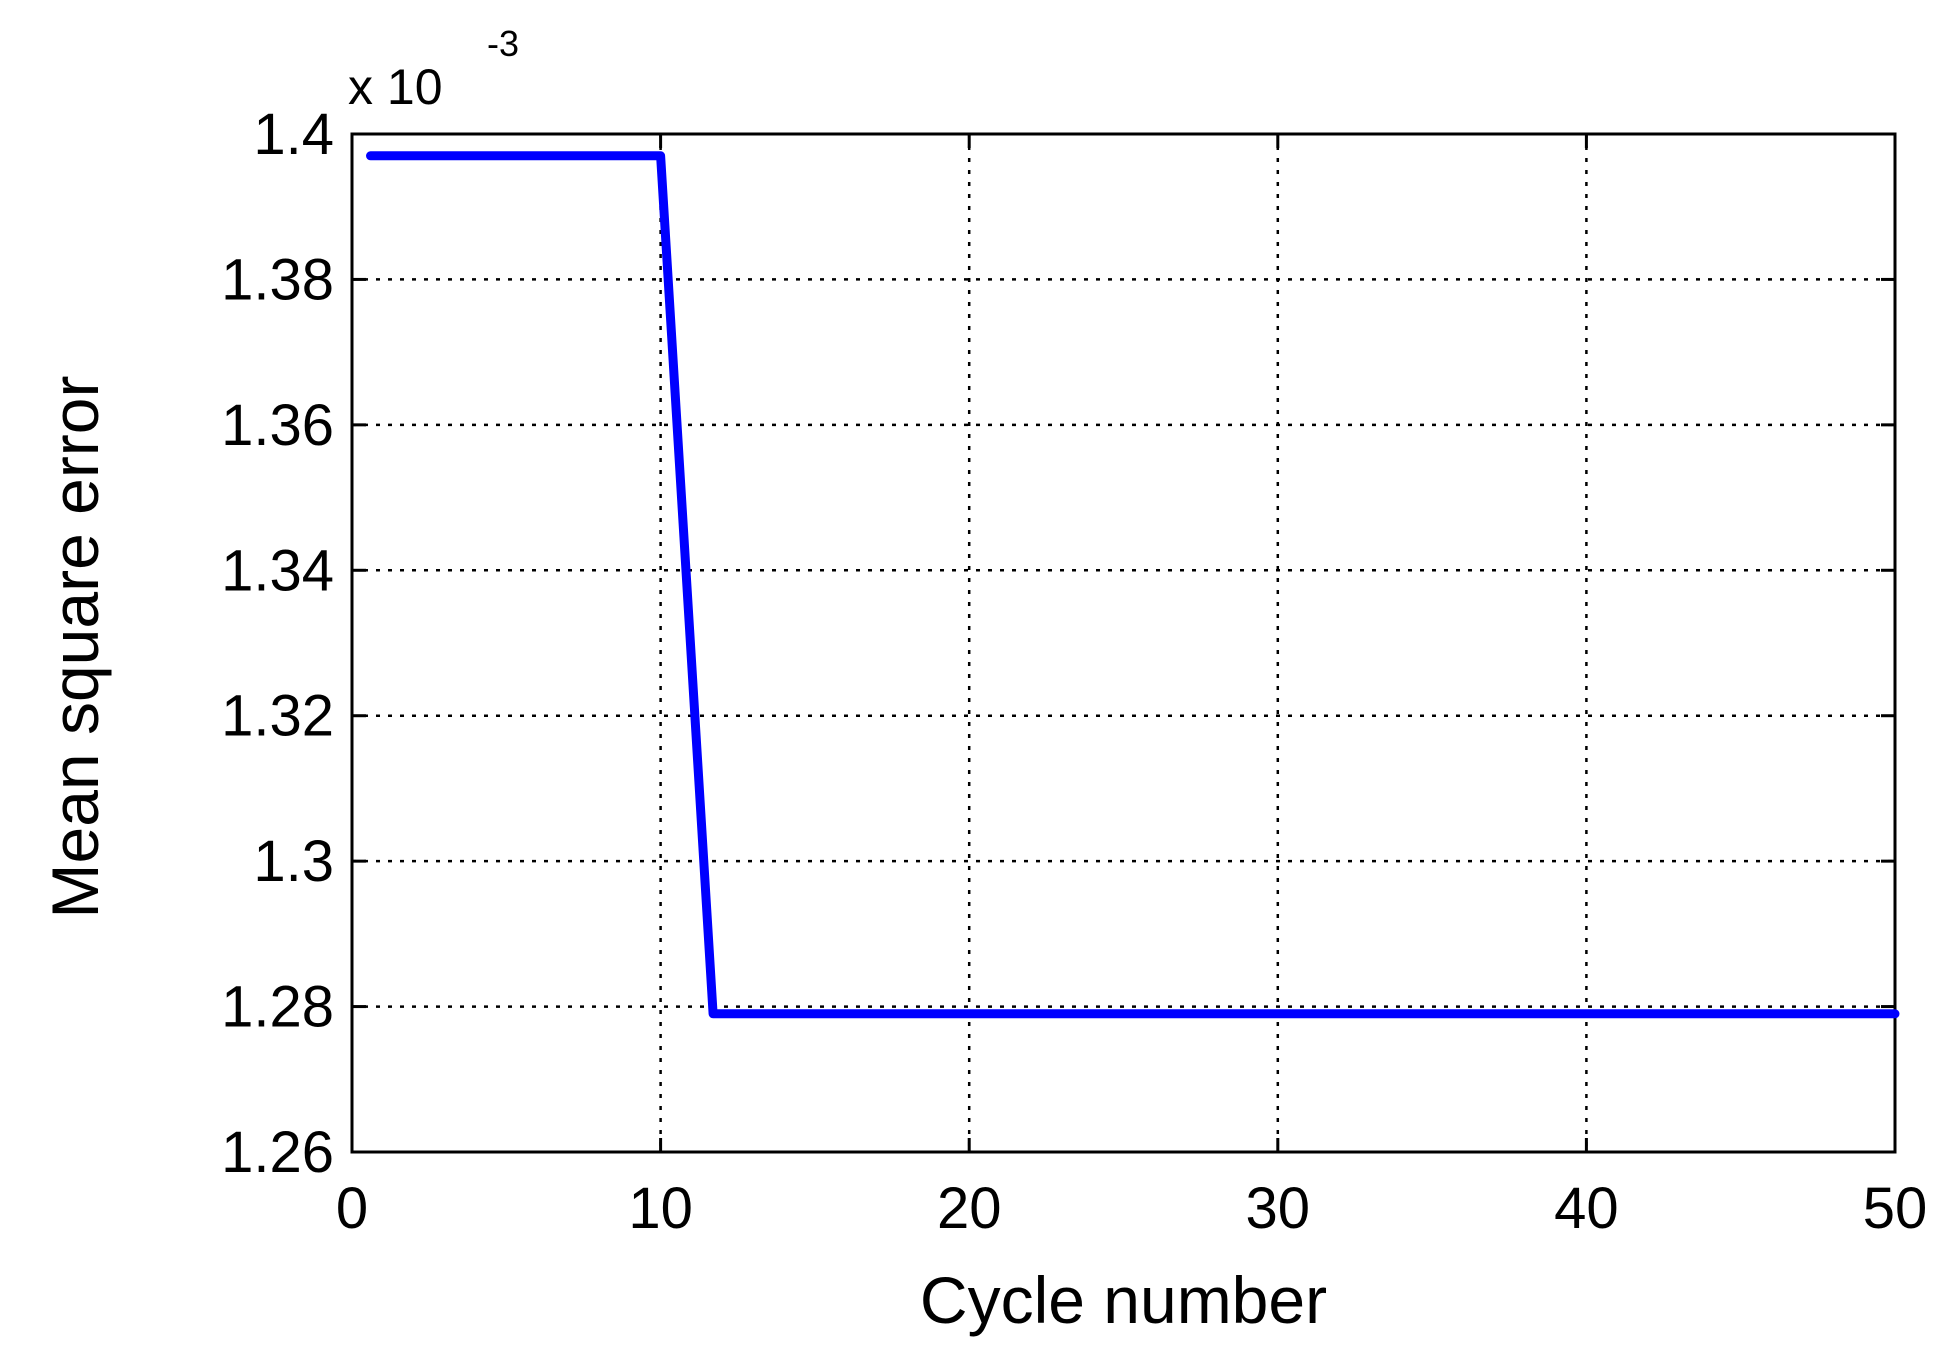  What do you see at coordinates (1123, 1300) in the screenshot?
I see `x-axis-label: Cycle number` at bounding box center [1123, 1300].